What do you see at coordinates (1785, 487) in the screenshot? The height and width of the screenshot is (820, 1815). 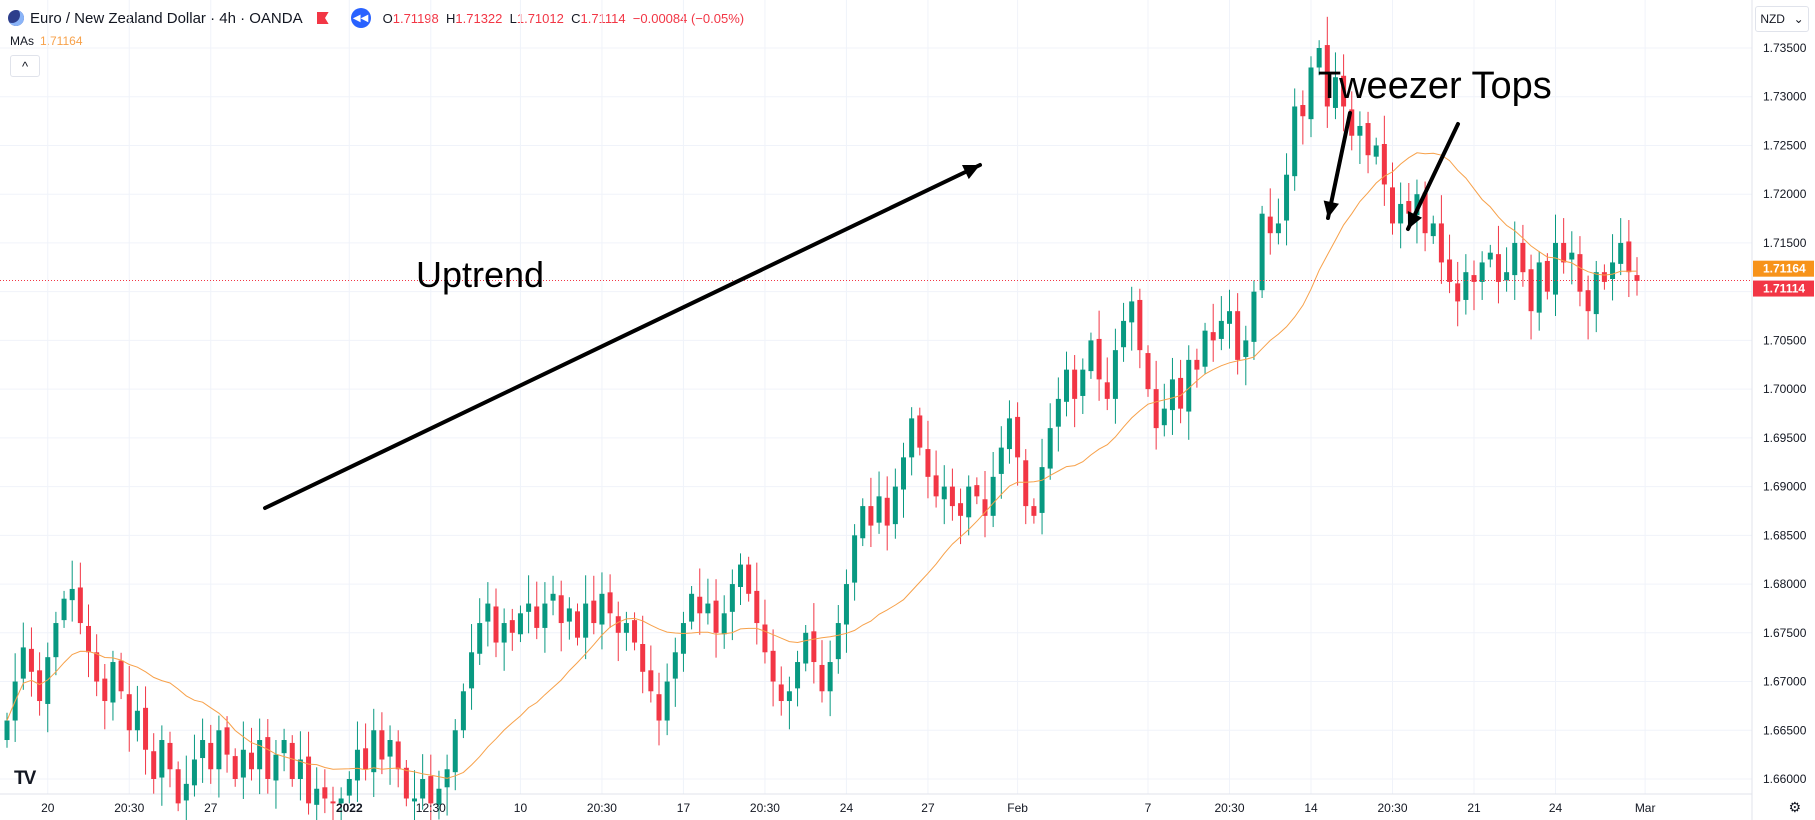 I see `price-tick-label: 1.69000` at bounding box center [1785, 487].